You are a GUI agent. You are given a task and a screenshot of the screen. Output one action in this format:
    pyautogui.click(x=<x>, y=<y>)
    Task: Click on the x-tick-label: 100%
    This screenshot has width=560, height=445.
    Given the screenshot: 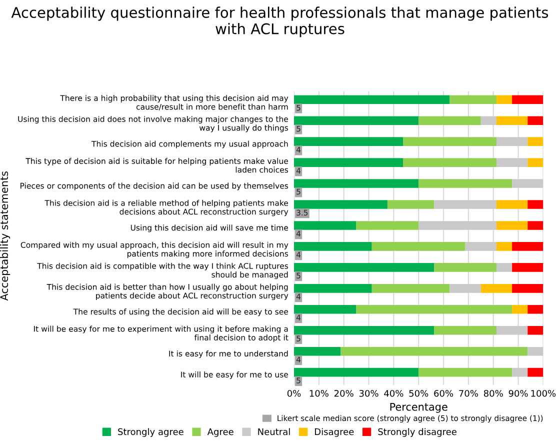 What is the action you would take?
    pyautogui.click(x=543, y=393)
    